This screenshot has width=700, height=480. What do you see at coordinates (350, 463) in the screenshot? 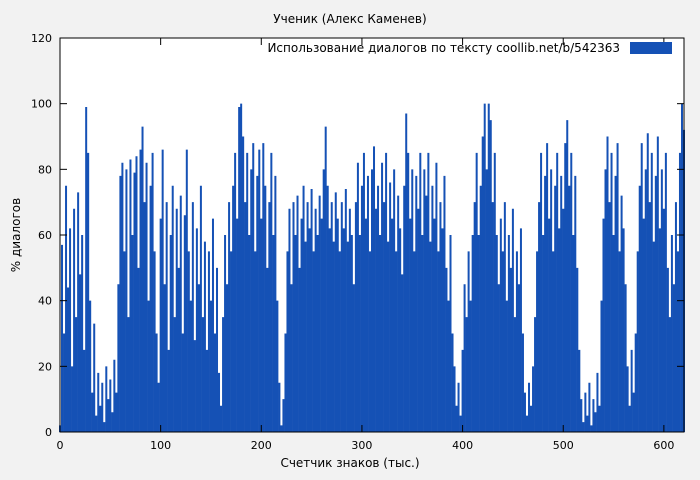
I see `x-axis-label: Счетчик знаков (тыс.)` at bounding box center [350, 463].